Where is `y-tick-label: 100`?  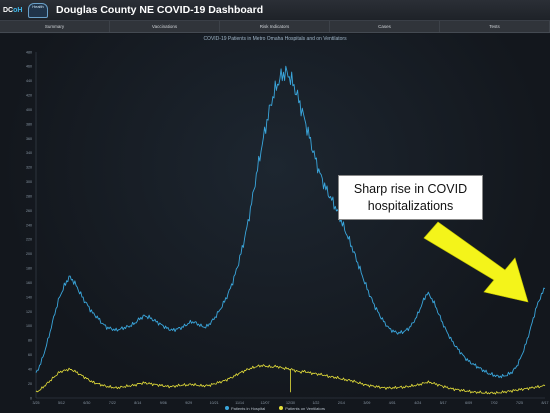
y-tick-label: 100 is located at coordinates (29, 326).